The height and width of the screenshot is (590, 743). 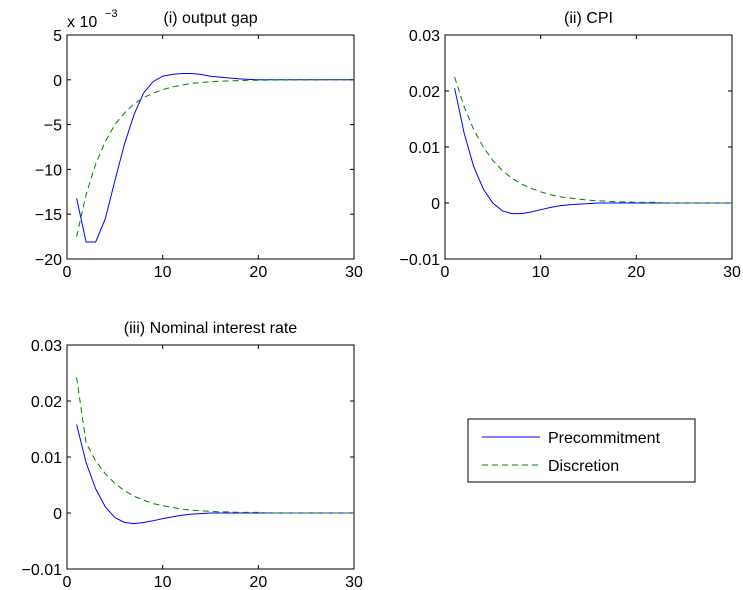 I want to click on subplot-title: (ii) CPI, so click(x=588, y=18).